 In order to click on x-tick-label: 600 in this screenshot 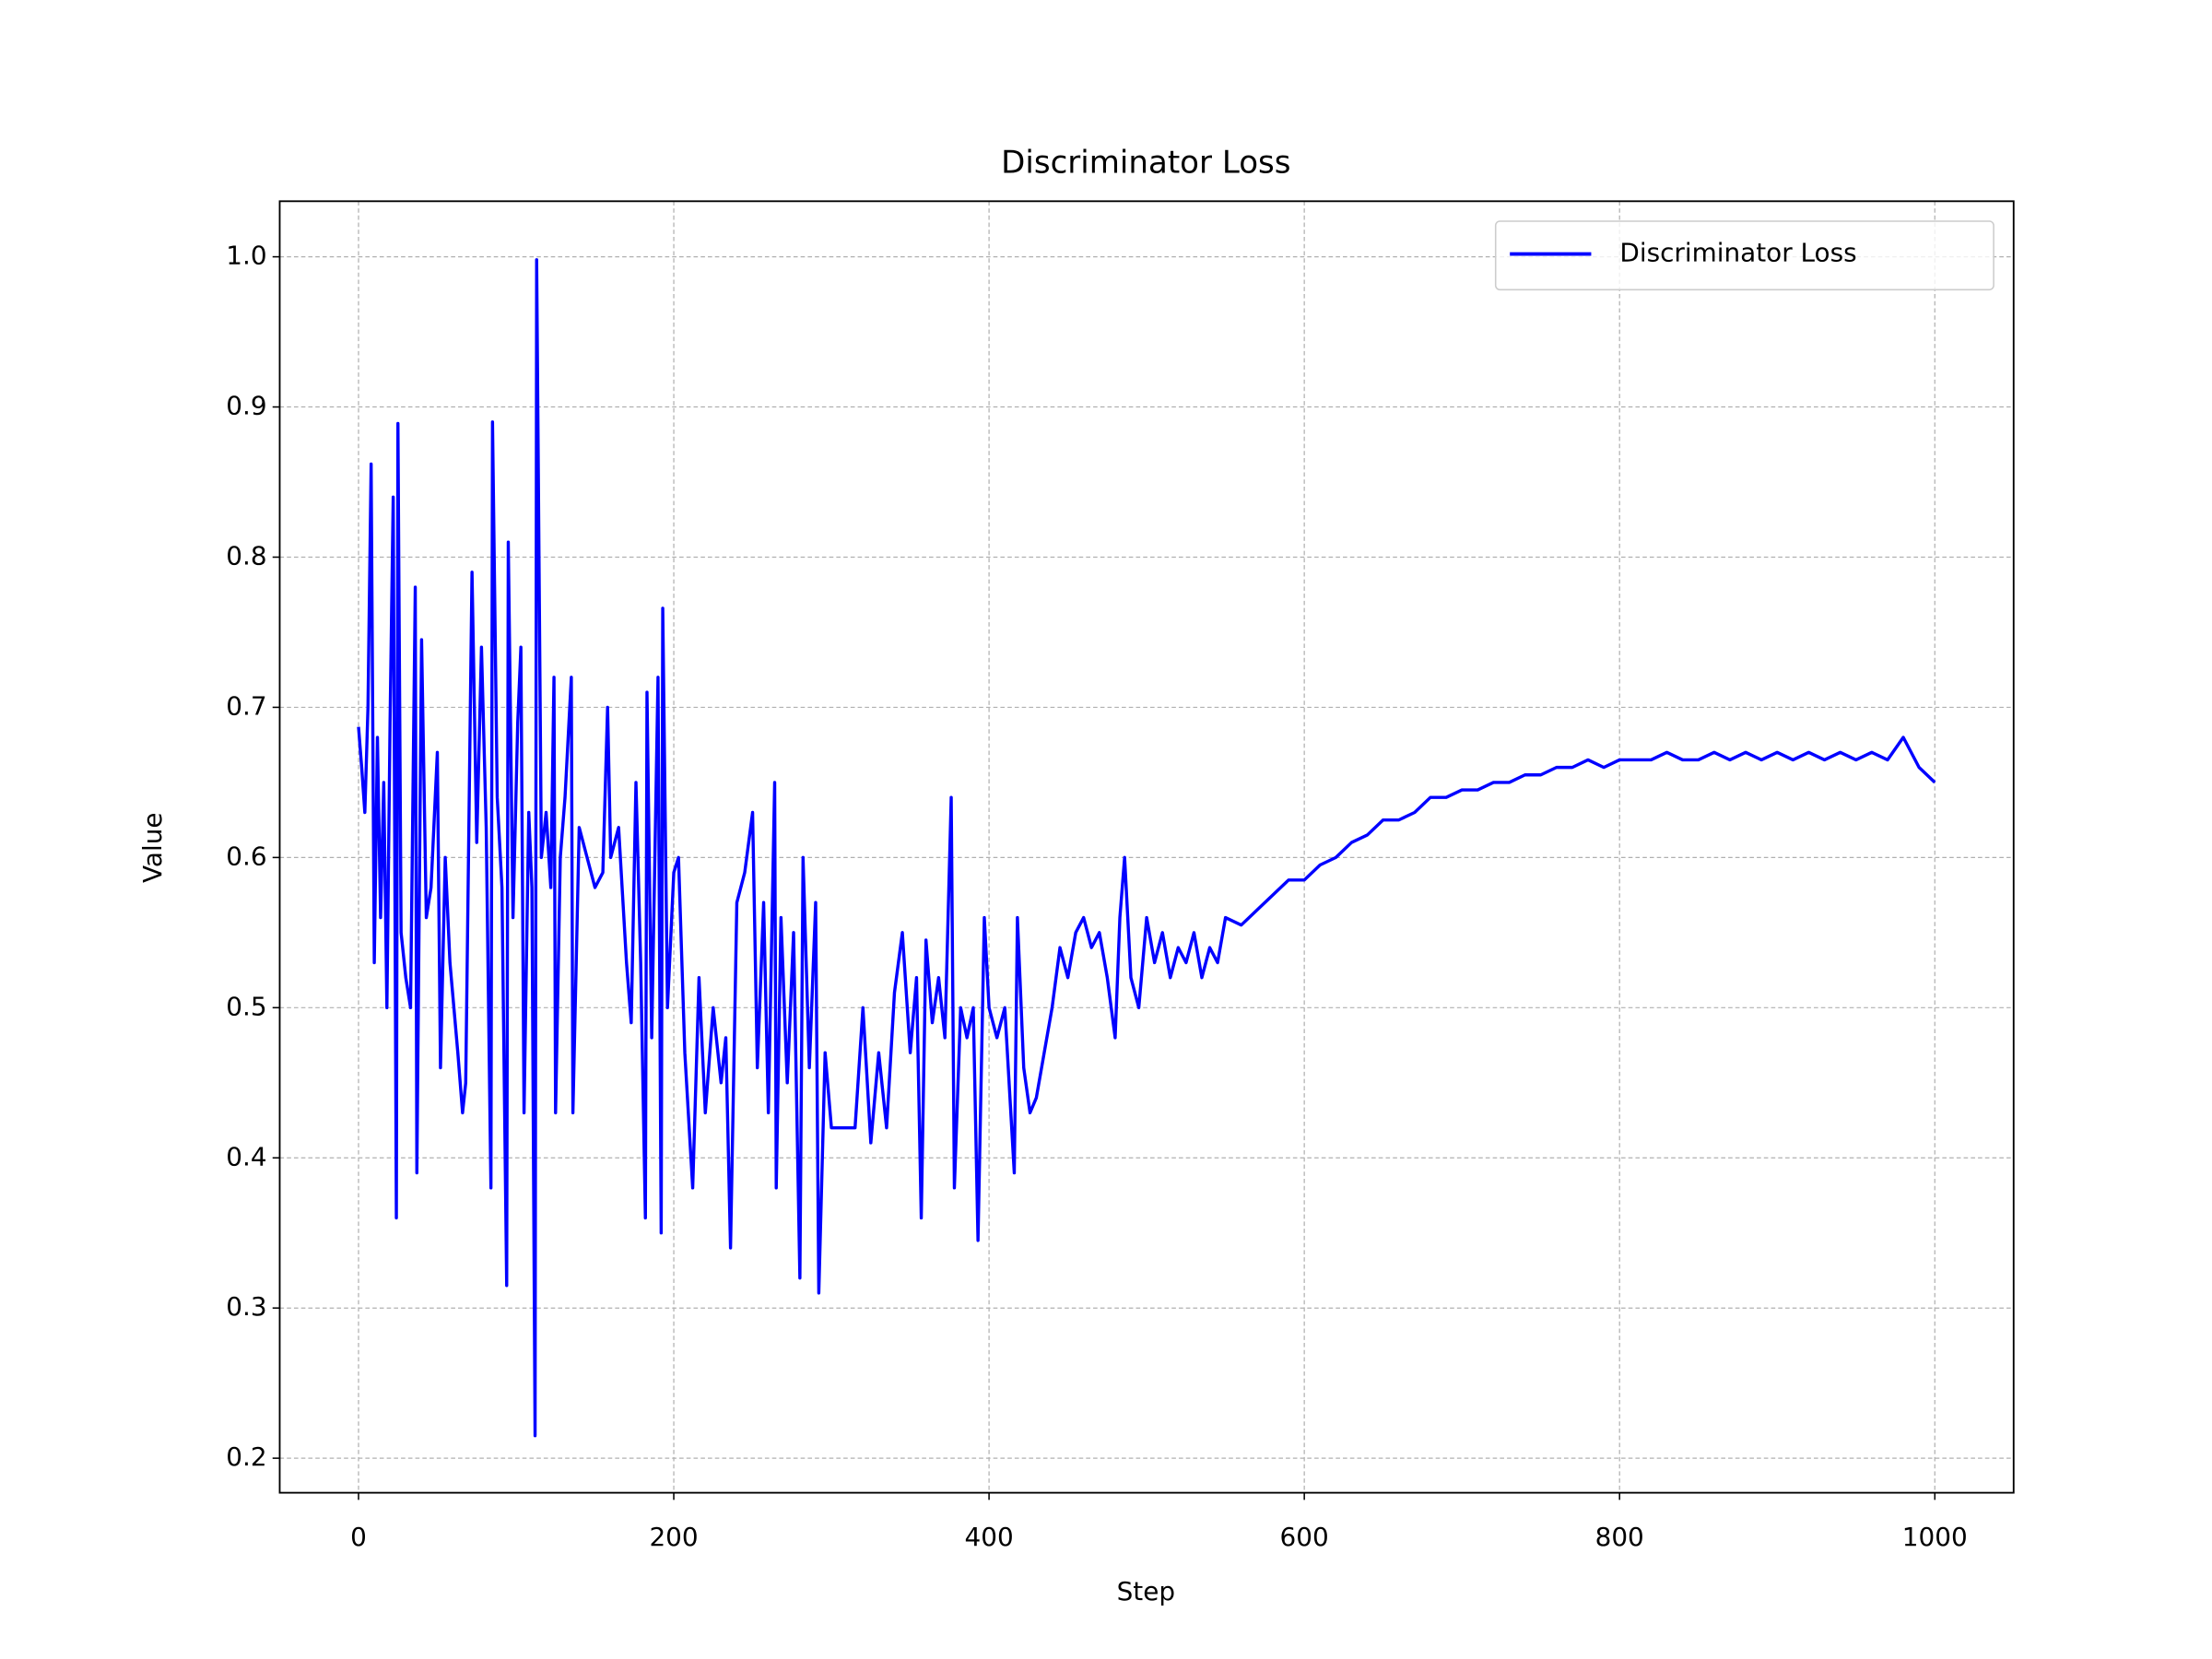, I will do `click(1304, 1537)`.